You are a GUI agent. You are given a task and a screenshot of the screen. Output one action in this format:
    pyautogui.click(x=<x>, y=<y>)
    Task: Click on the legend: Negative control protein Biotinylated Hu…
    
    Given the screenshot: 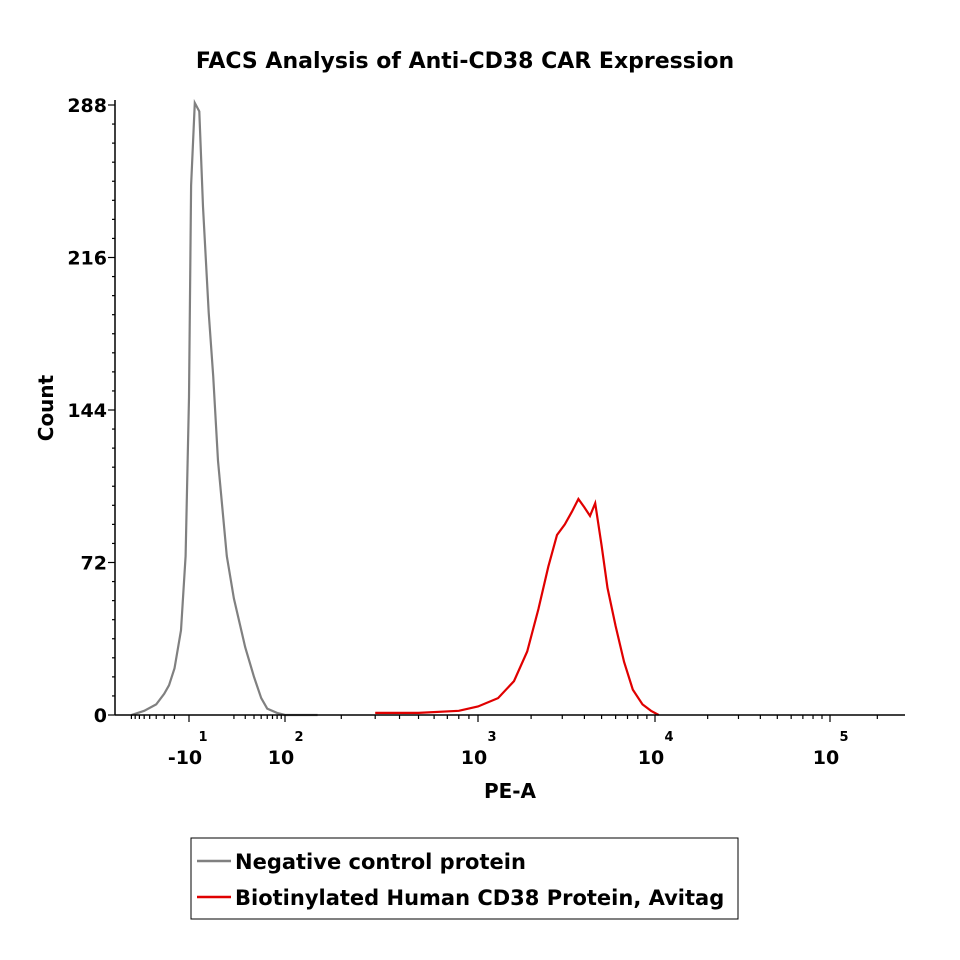 What is the action you would take?
    pyautogui.click(x=464, y=878)
    